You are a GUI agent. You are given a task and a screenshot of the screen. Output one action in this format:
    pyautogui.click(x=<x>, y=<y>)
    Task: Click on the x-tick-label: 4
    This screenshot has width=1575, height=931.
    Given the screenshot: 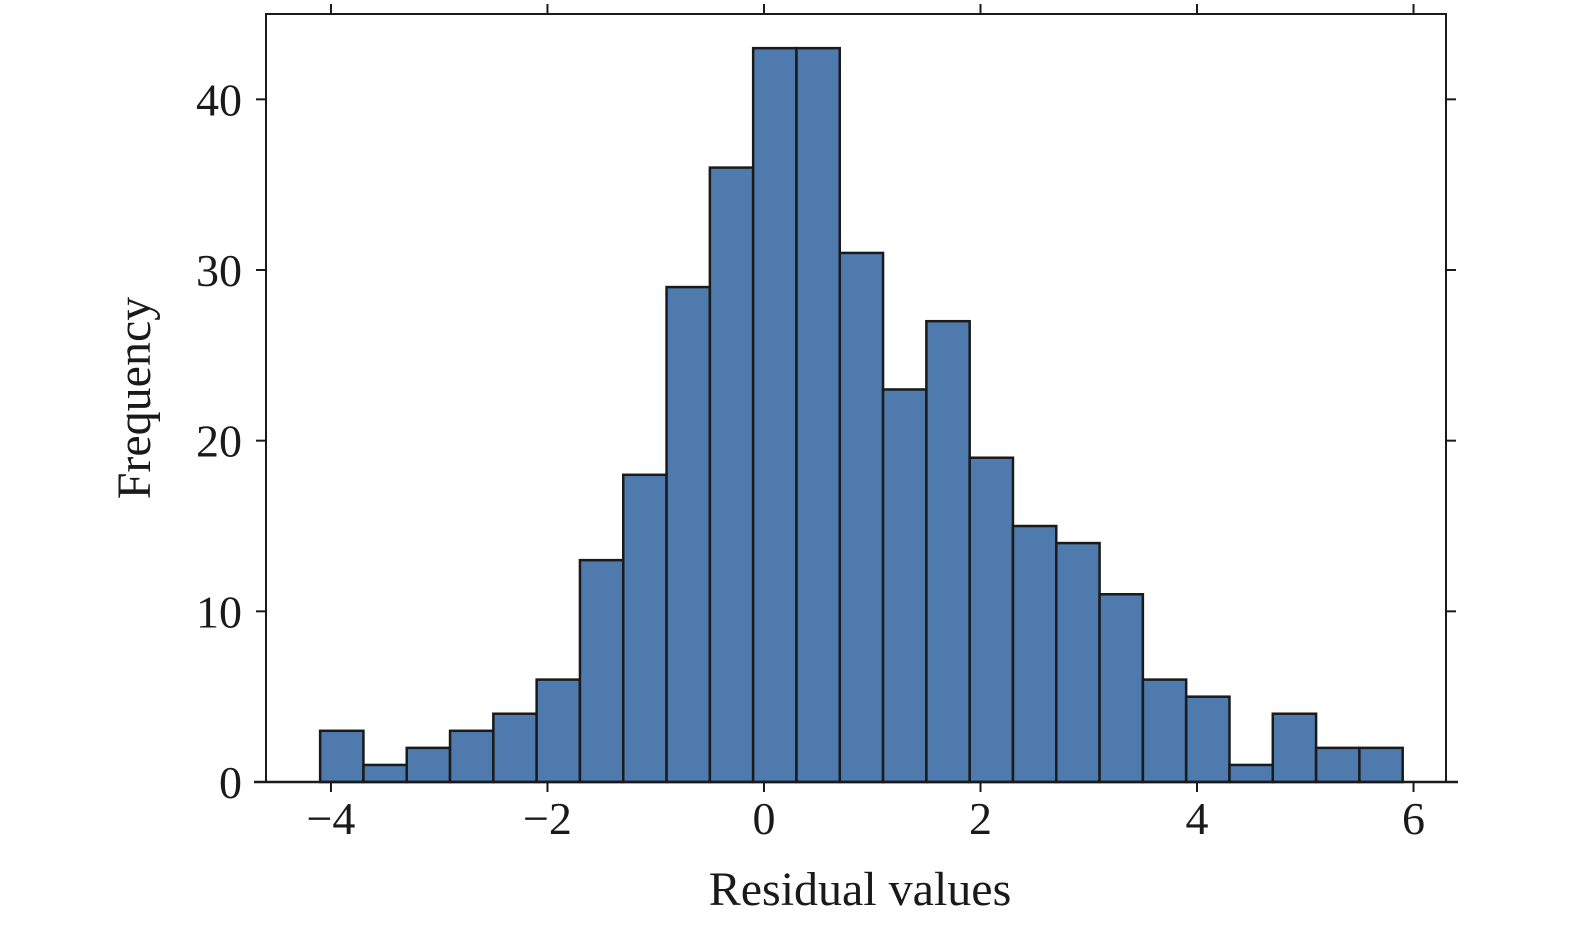 What is the action you would take?
    pyautogui.click(x=1197, y=818)
    